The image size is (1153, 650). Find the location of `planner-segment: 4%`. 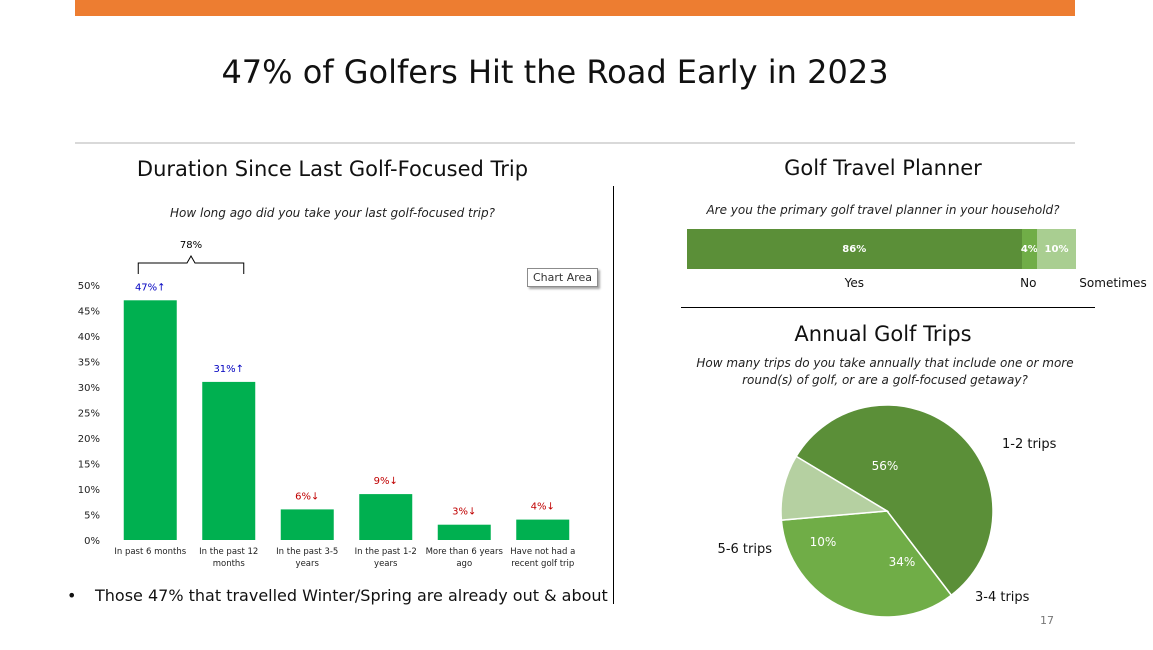

planner-segment: 4% is located at coordinates (1029, 249).